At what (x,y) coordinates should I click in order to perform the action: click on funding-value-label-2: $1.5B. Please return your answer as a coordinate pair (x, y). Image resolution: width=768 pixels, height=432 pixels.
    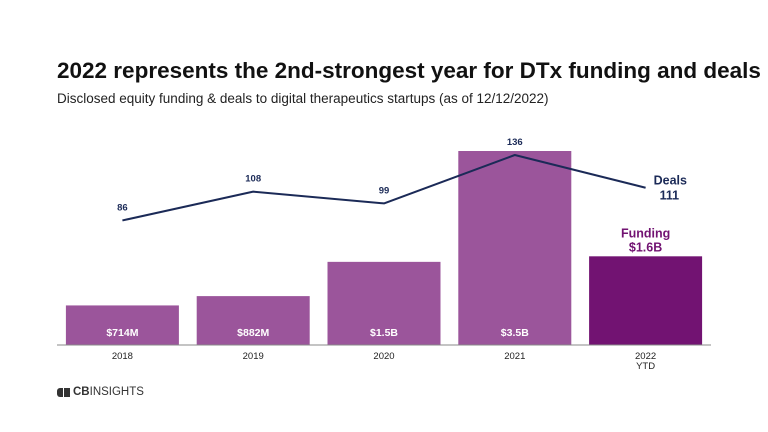
    Looking at the image, I should click on (384, 333).